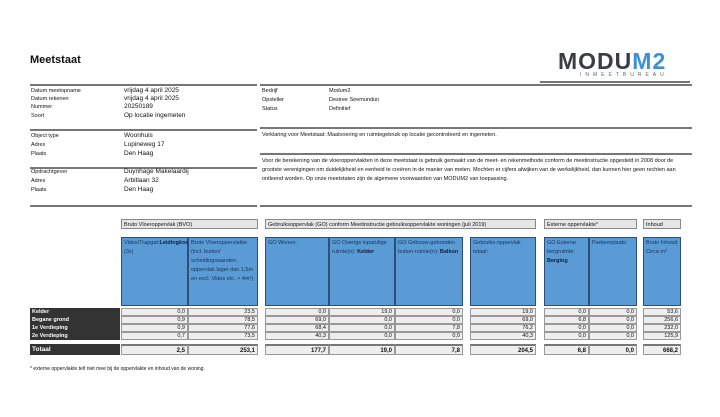 This screenshot has height=417, width=720. I want to click on column-header-bold: Balkon, so click(449, 252).